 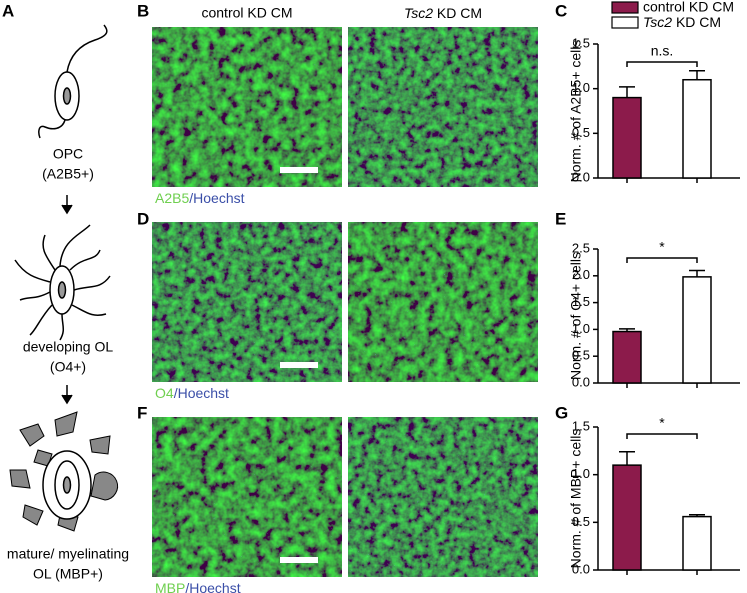 I want to click on stain: A2B5, so click(x=172, y=198).